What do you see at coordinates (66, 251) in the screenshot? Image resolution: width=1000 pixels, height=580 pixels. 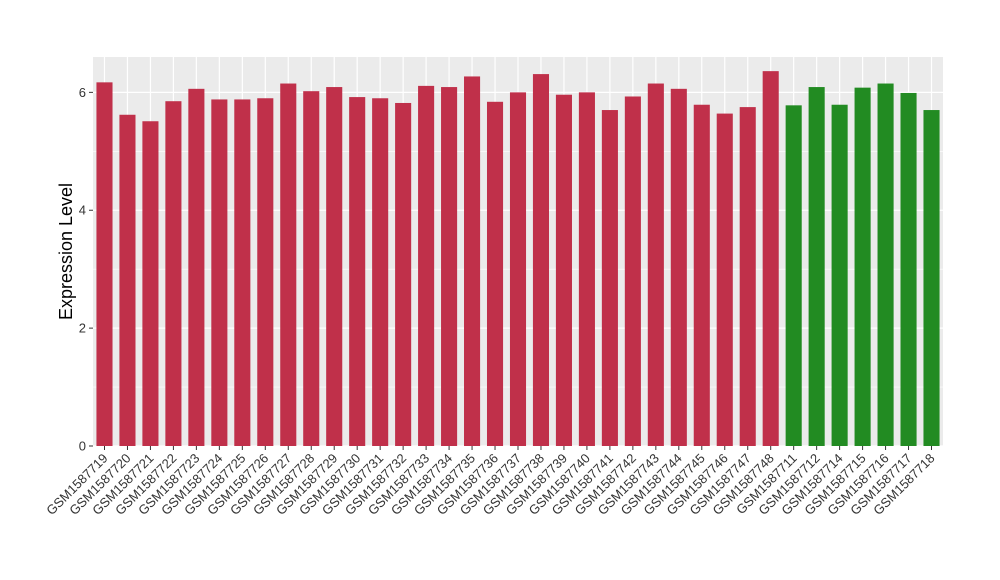 I see `y-axis-label: Expression Level` at bounding box center [66, 251].